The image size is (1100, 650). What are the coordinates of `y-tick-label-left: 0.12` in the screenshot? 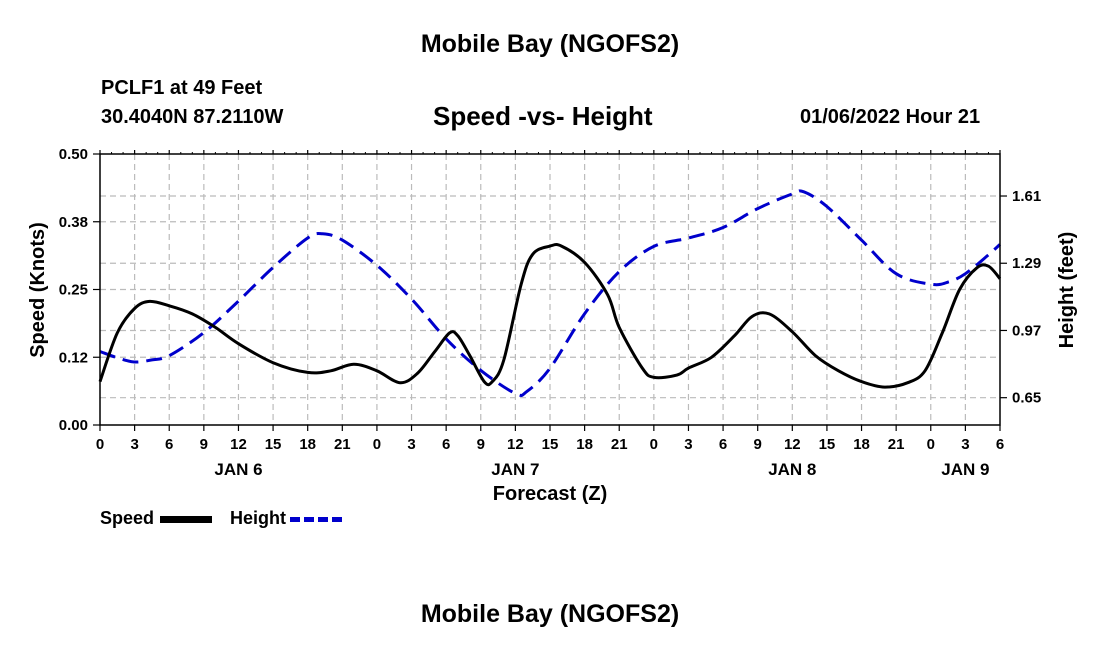 It's located at (73, 357).